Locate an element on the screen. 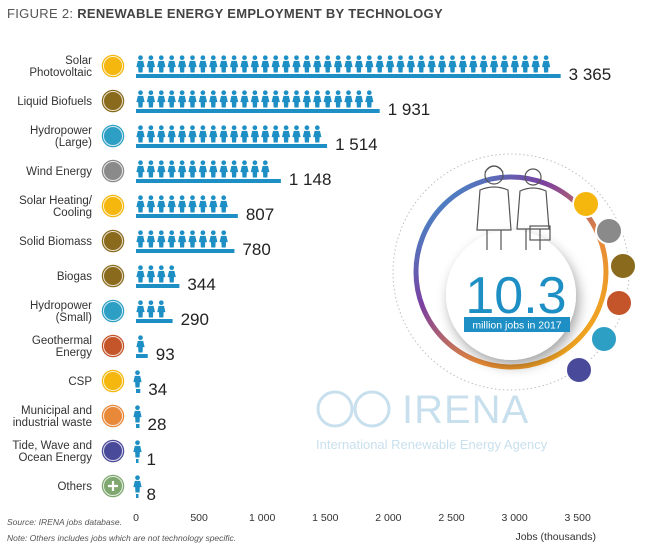  irena-wordmark: IRENA is located at coordinates (465, 410).